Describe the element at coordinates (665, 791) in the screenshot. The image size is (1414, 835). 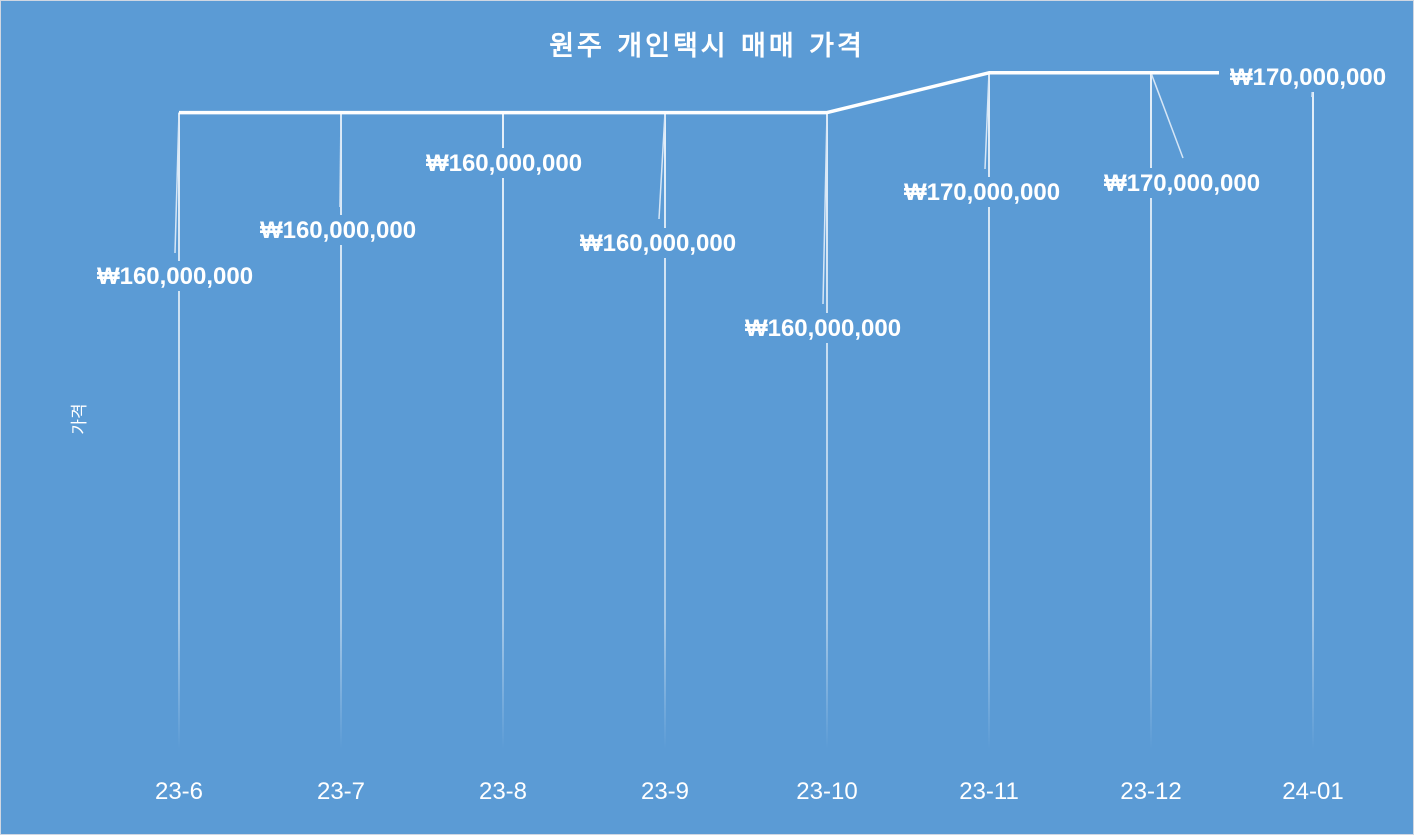
I see `x-tick-label: 23-9` at that location.